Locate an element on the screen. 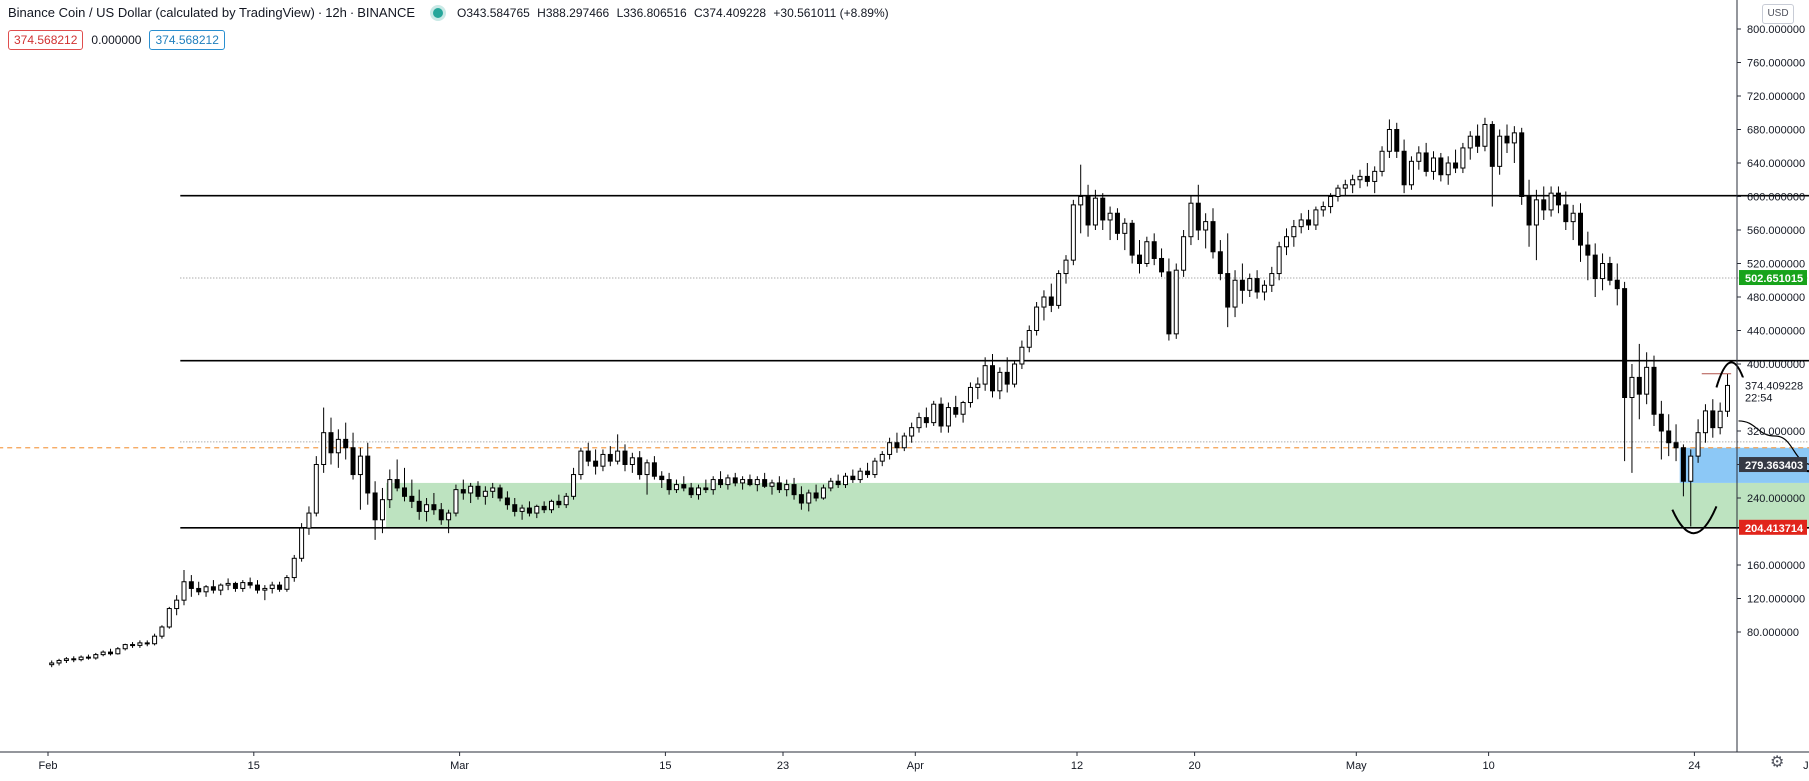 This screenshot has height=781, width=1809. price-tick-label: 440.000000 is located at coordinates (1776, 332).